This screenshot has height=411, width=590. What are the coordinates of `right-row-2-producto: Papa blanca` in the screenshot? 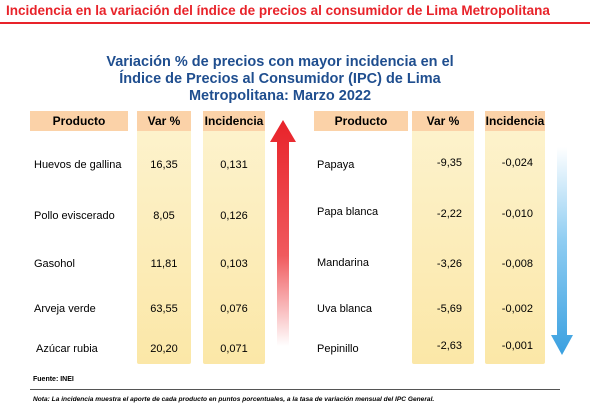 It's located at (348, 212).